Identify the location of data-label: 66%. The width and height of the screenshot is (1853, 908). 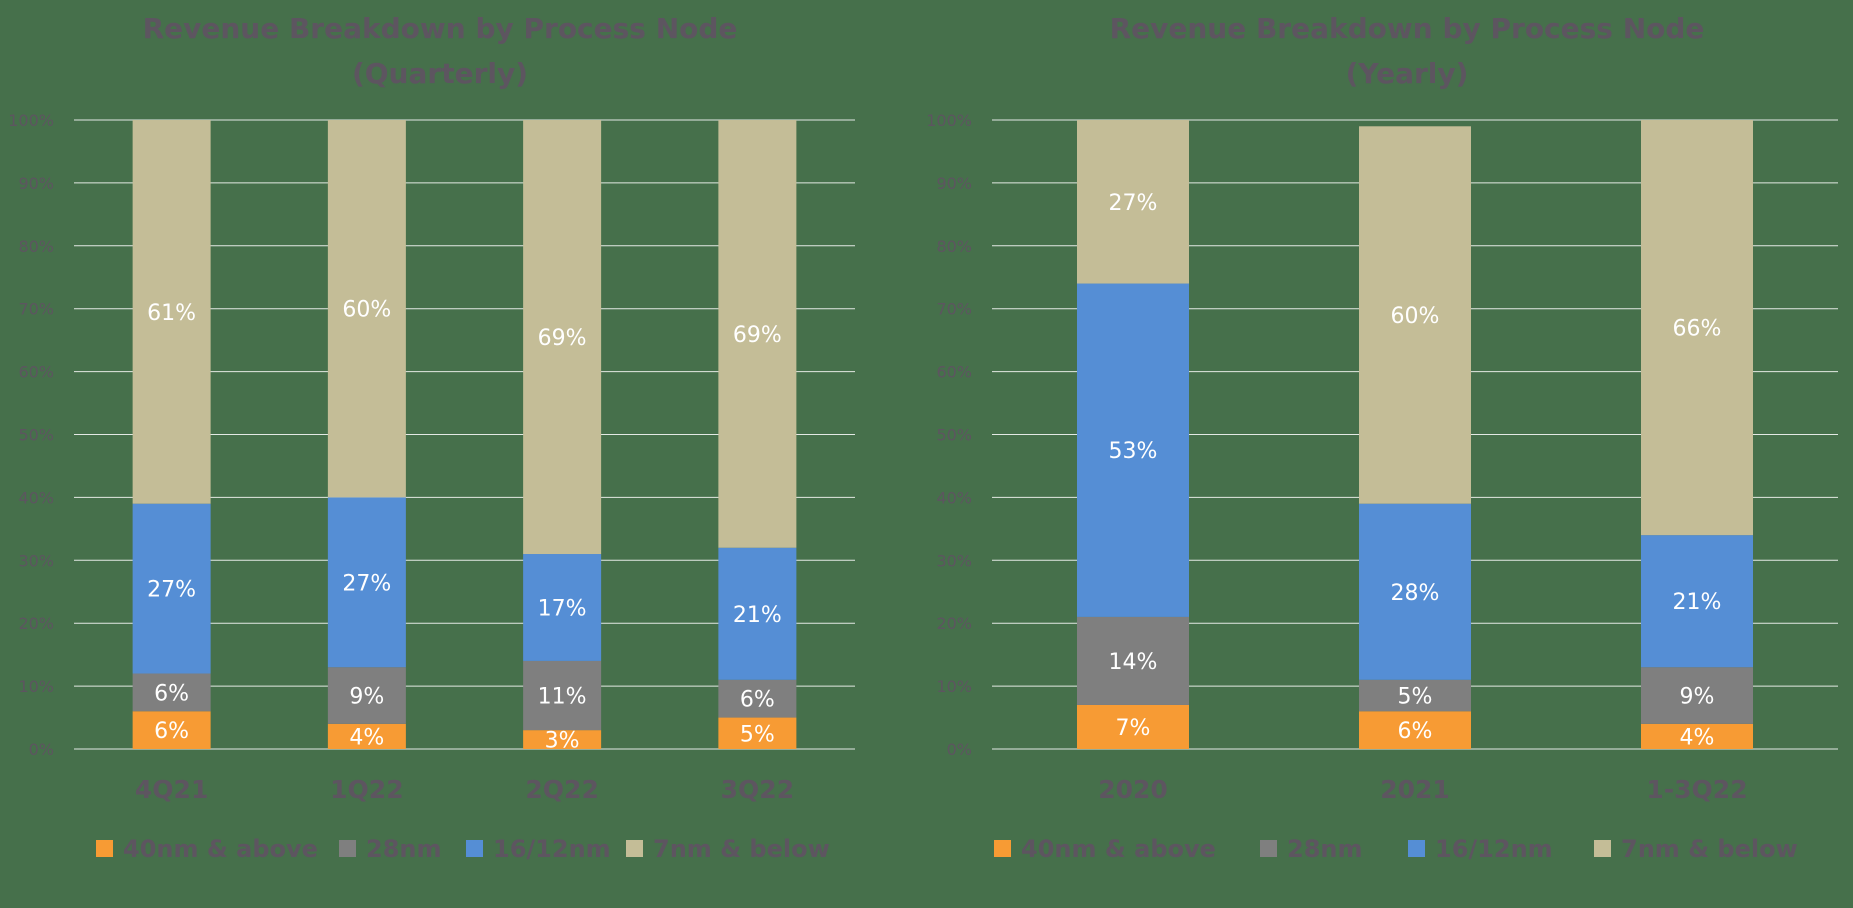
(1697, 329).